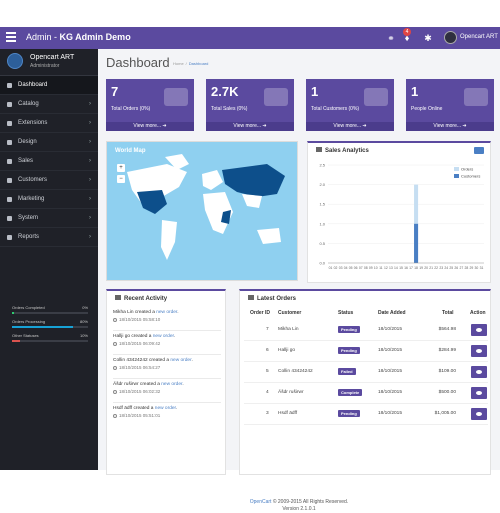 The height and width of the screenshot is (513, 500). I want to click on gear-icon: ✱, so click(428, 38).